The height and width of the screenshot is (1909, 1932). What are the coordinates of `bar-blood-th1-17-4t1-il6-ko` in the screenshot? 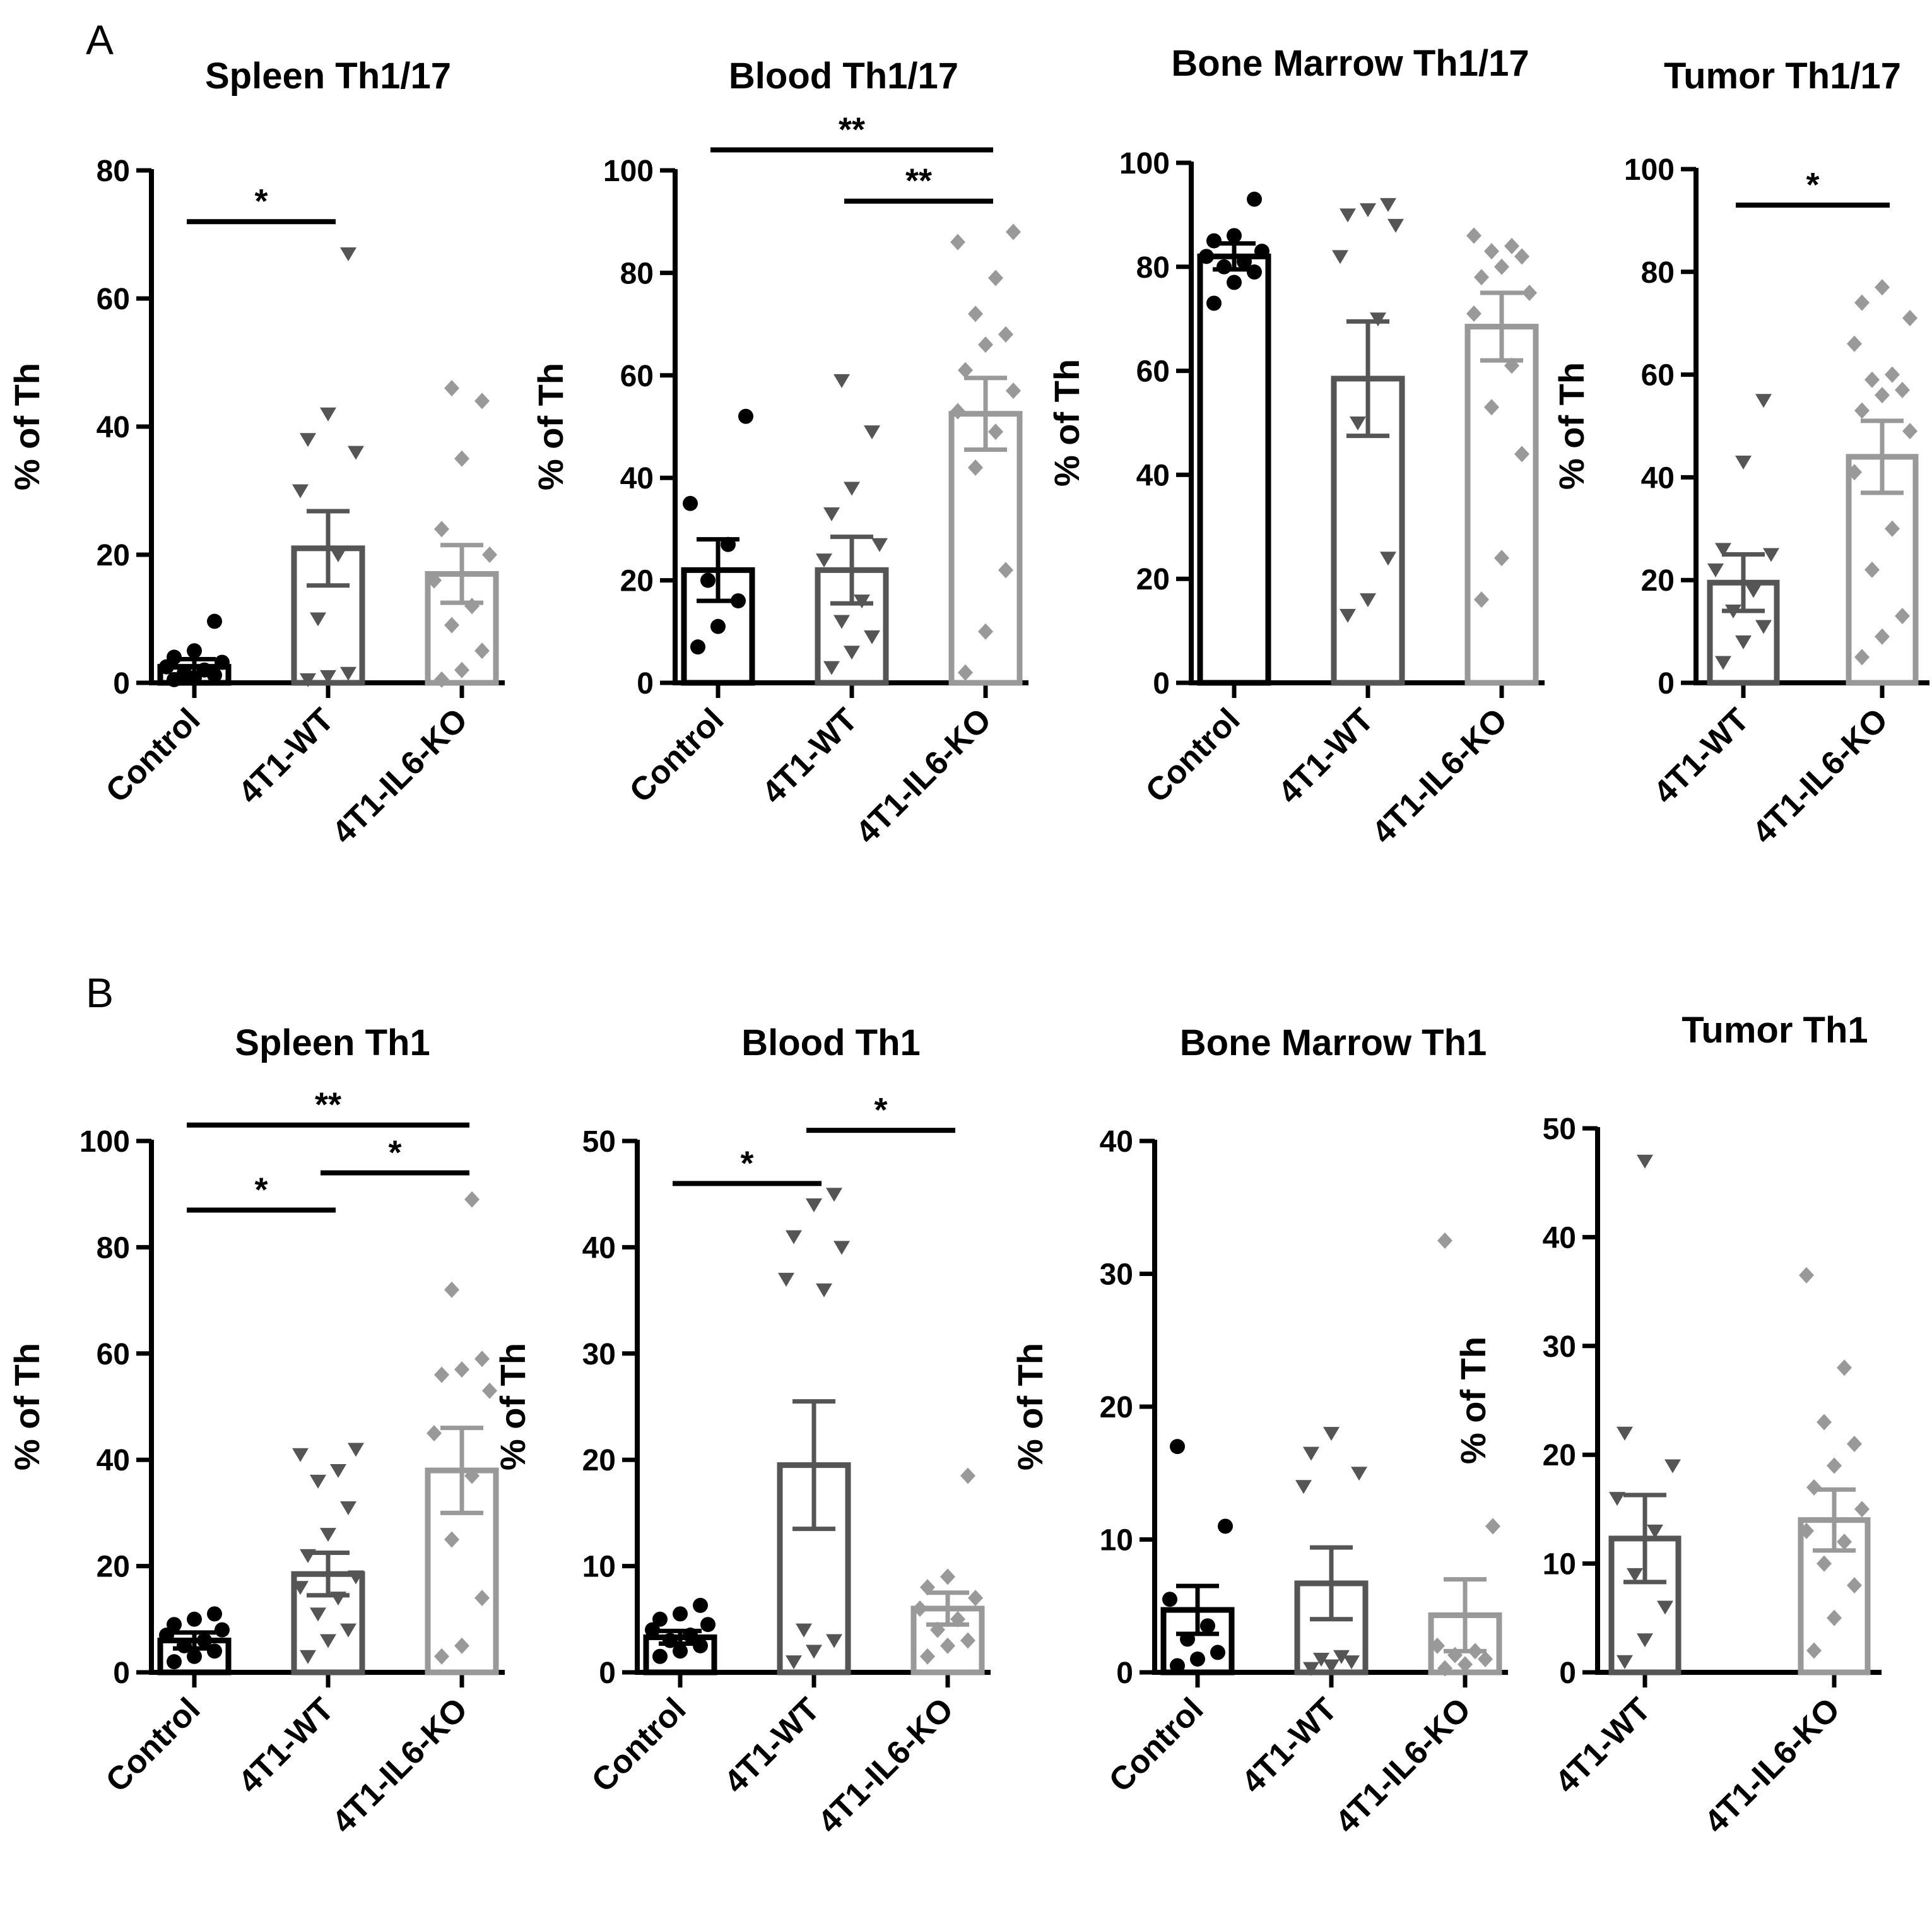 It's located at (985, 548).